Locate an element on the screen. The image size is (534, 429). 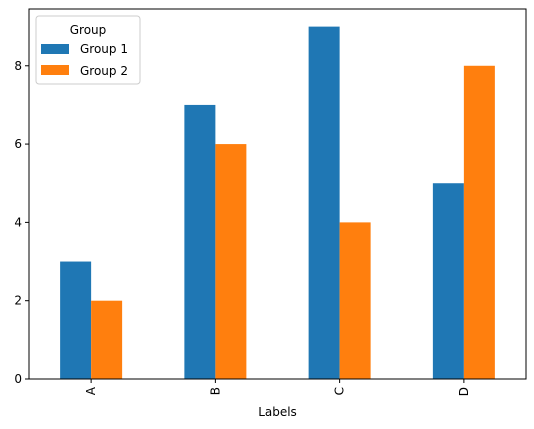
legend: Group Group 1 Group 2 is located at coordinates (88, 50).